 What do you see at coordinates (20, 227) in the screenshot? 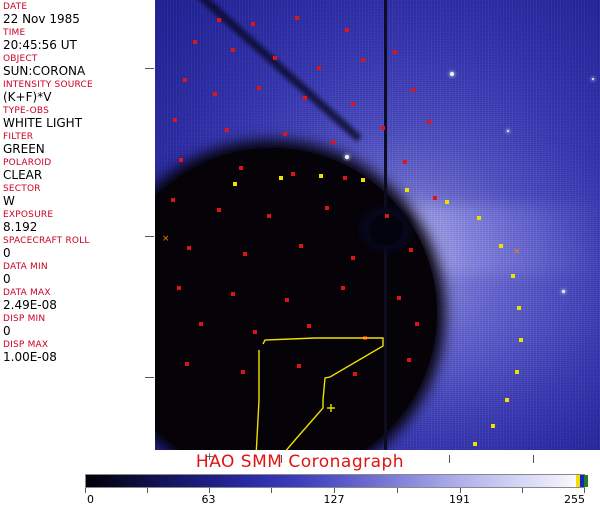
I see `metadata-value: 8.192` at bounding box center [20, 227].